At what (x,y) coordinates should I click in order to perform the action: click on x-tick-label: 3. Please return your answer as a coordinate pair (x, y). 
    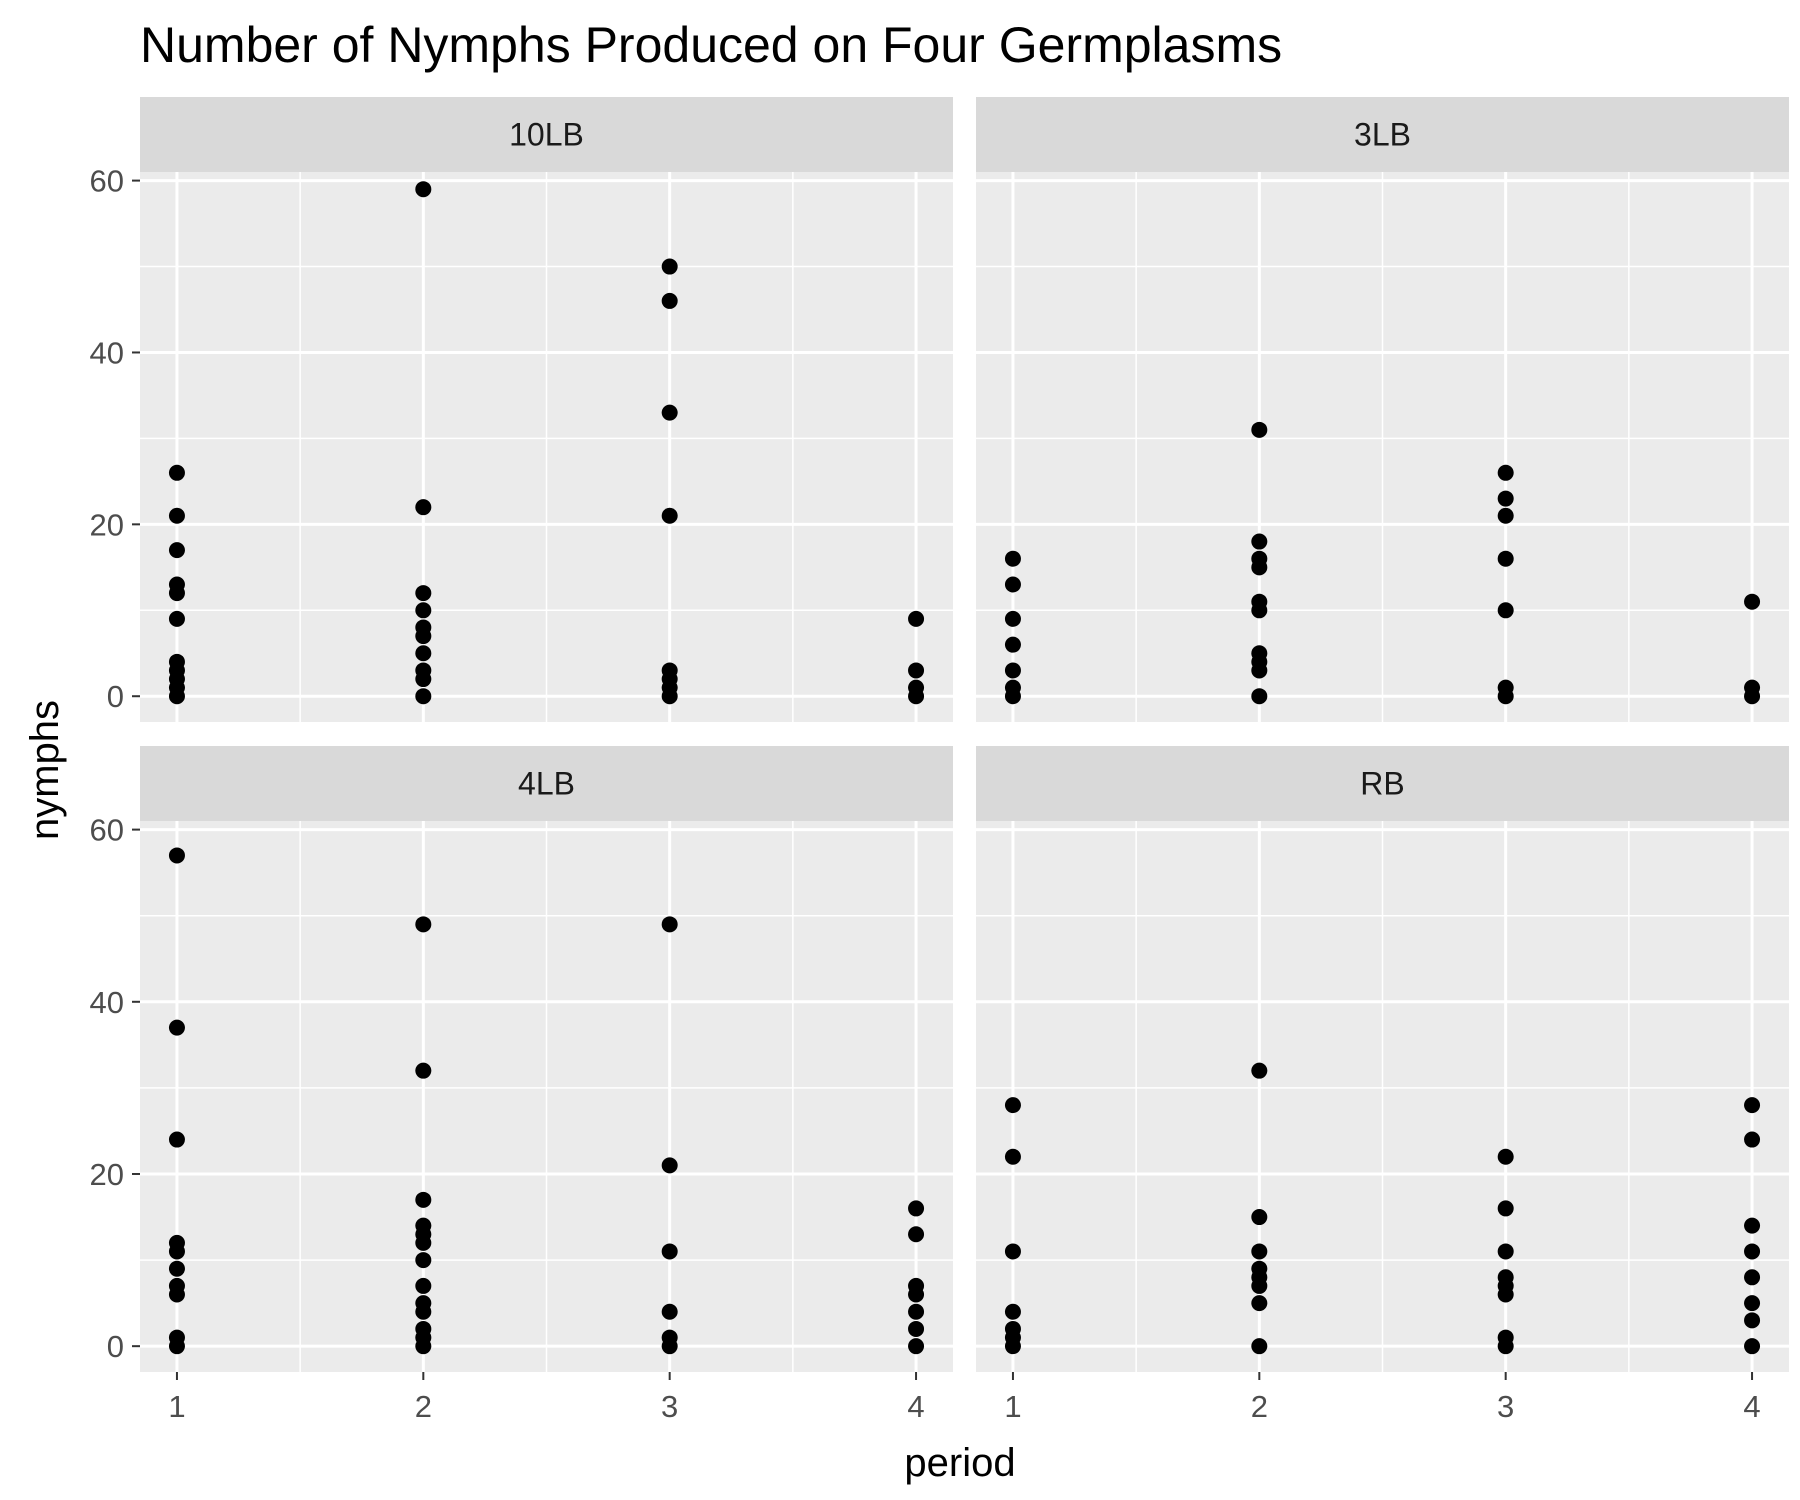
    Looking at the image, I should click on (1505, 1406).